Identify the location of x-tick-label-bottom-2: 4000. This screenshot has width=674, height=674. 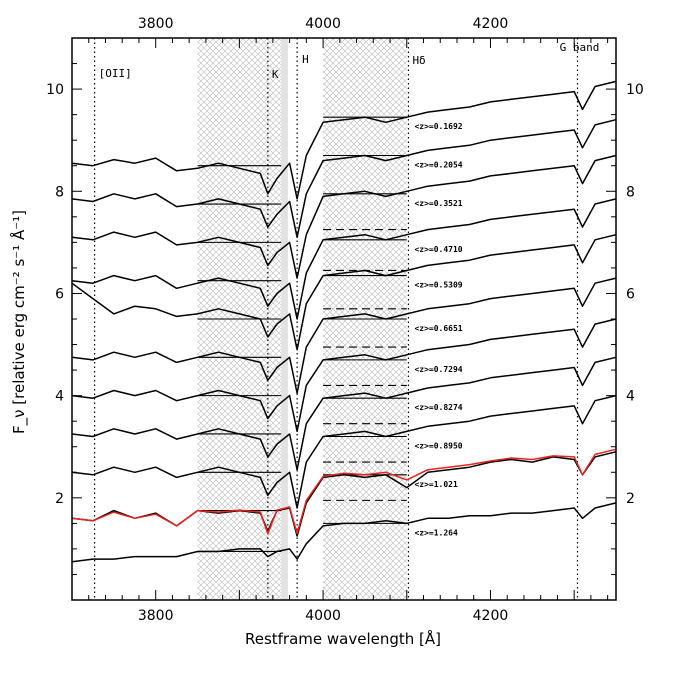
(323, 616).